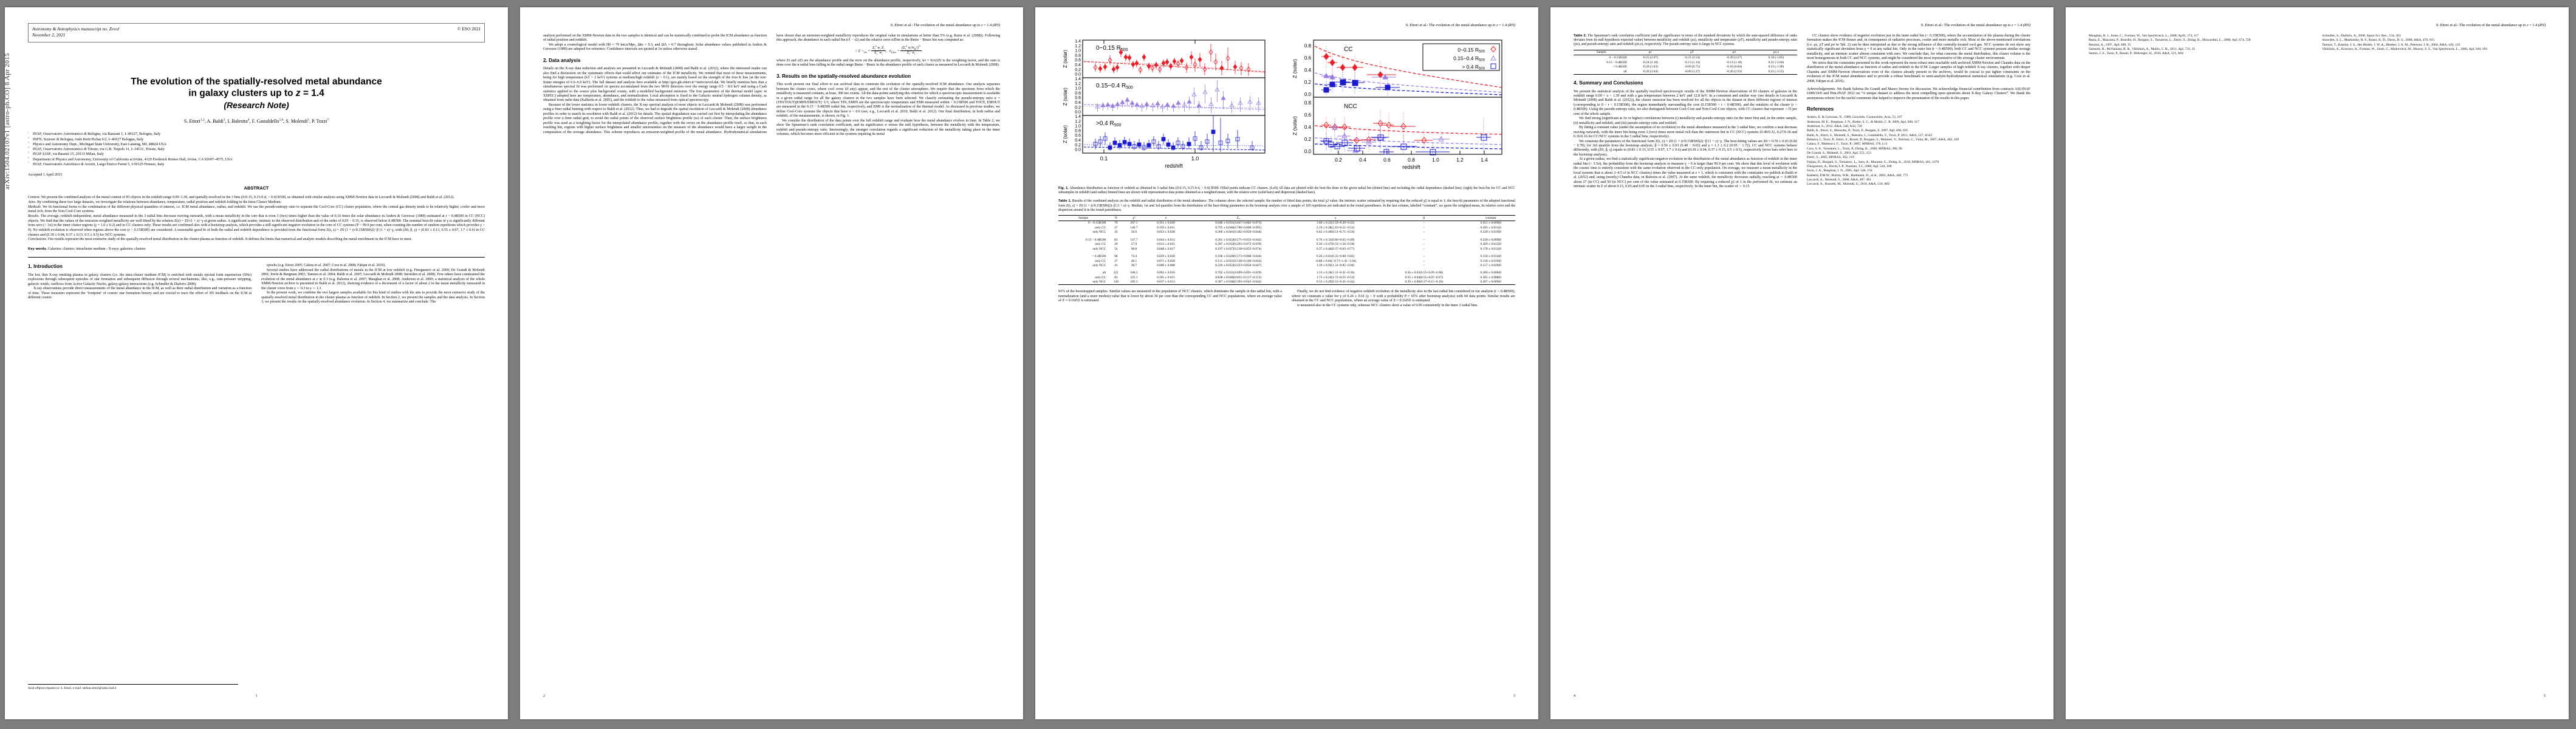  I want to click on title-line-2: in galaxy clusters up to z = 1.4, so click(256, 92).